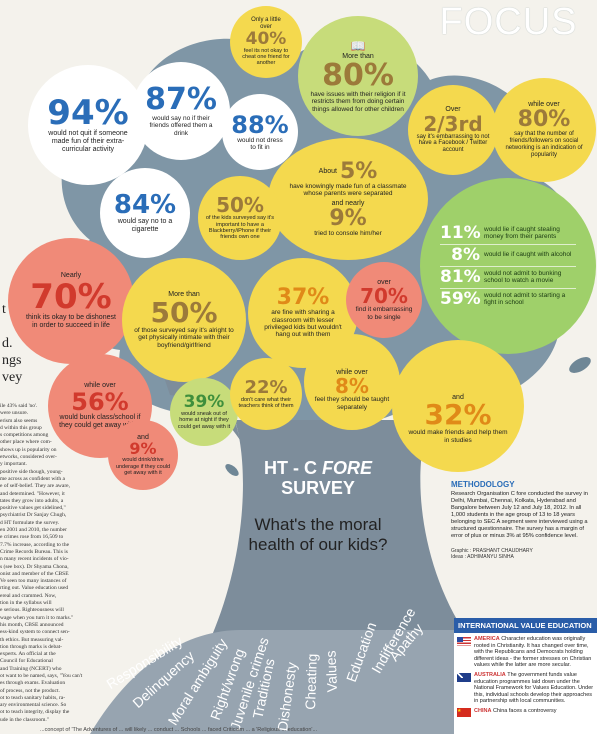 This screenshot has width=597, height=734. I want to click on stat-bubble-84: 84% would say no to a cigarette, so click(145, 213).